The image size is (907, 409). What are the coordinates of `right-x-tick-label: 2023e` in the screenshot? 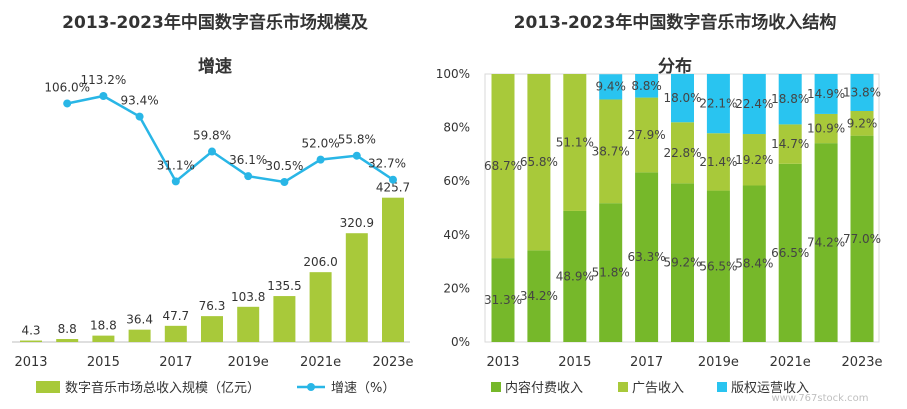 It's located at (861, 362).